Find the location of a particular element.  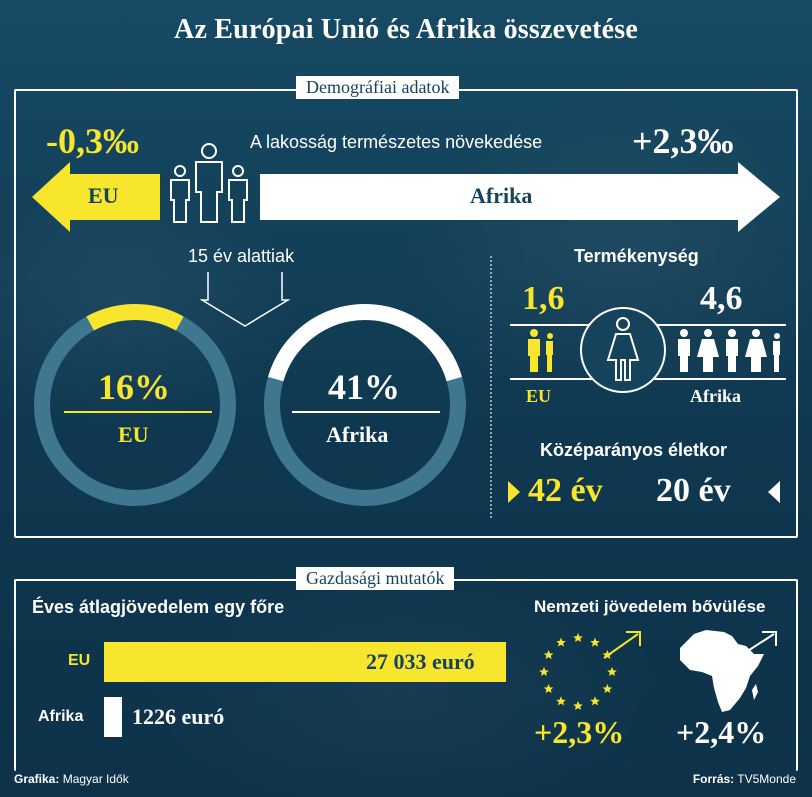

eu-under15-pct: 16% is located at coordinates (134, 387).